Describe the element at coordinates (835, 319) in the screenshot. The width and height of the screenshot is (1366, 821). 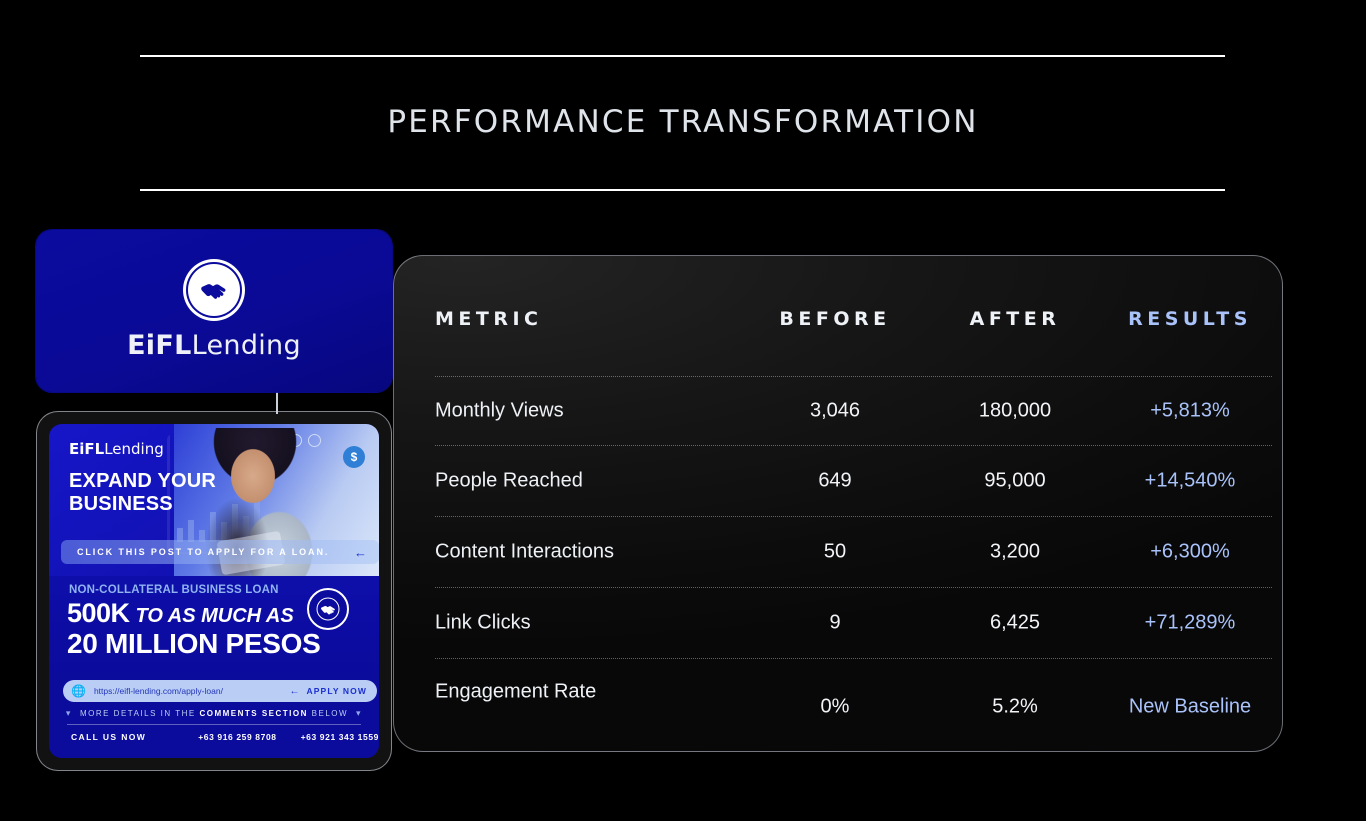
I see `column-header-before: BEFORE` at that location.